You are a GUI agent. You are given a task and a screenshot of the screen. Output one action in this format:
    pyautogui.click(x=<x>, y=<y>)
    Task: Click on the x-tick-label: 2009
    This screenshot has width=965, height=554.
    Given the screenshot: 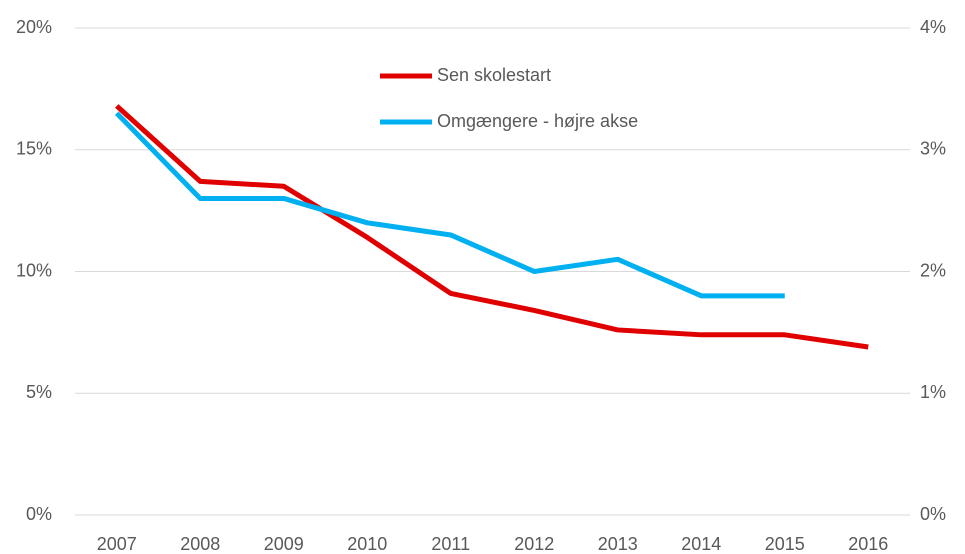 What is the action you would take?
    pyautogui.click(x=284, y=544)
    